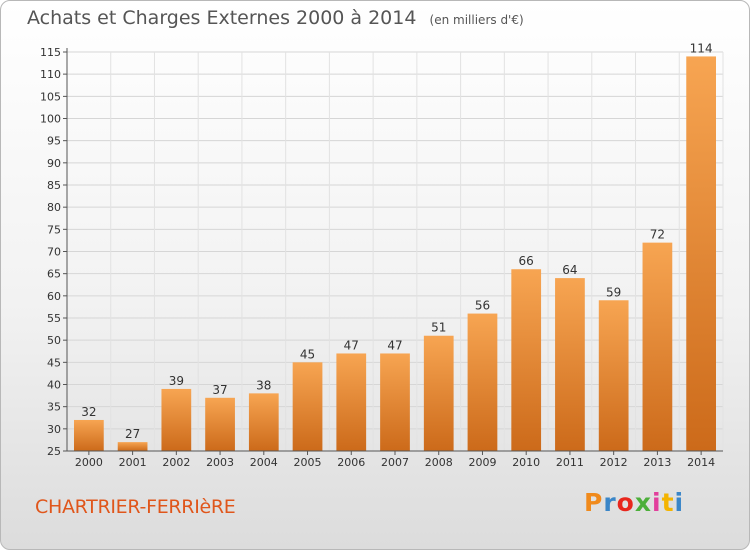  What do you see at coordinates (308, 462) in the screenshot?
I see `x-tick-label: 2005` at bounding box center [308, 462].